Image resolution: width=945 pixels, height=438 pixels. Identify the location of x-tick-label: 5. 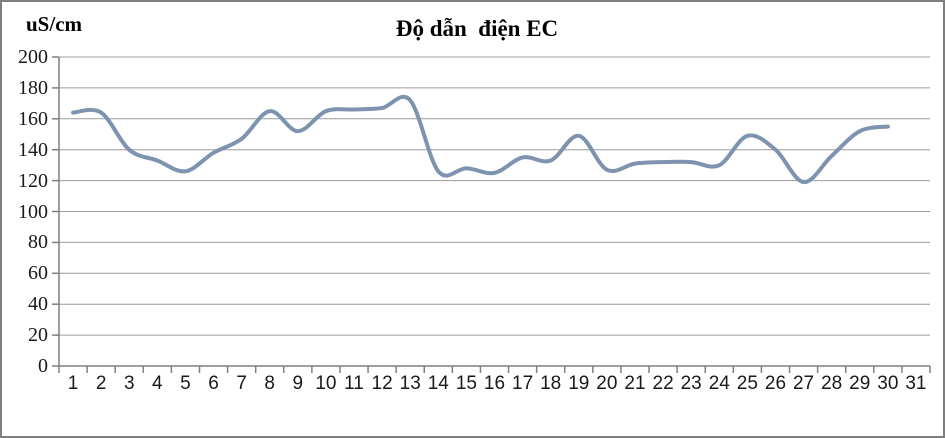
(185, 383).